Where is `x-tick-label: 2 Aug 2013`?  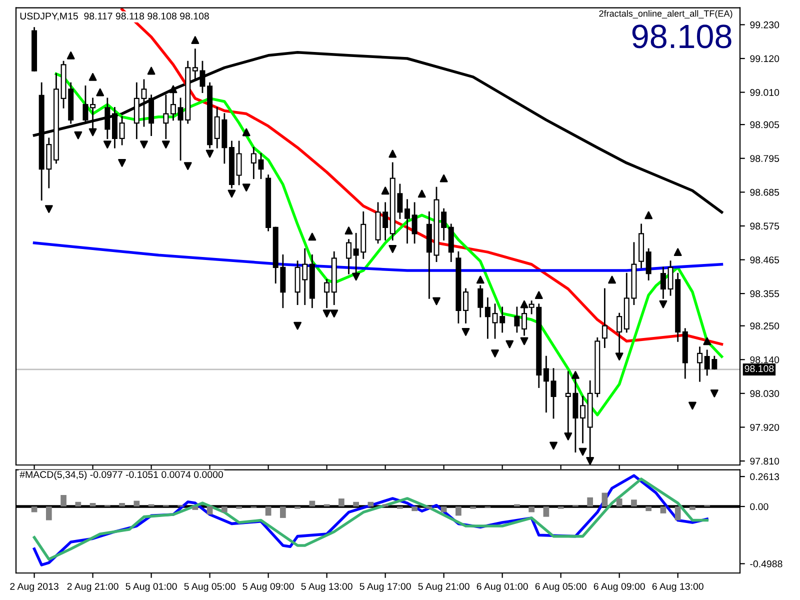 x-tick-label: 2 Aug 2013 is located at coordinates (34, 587).